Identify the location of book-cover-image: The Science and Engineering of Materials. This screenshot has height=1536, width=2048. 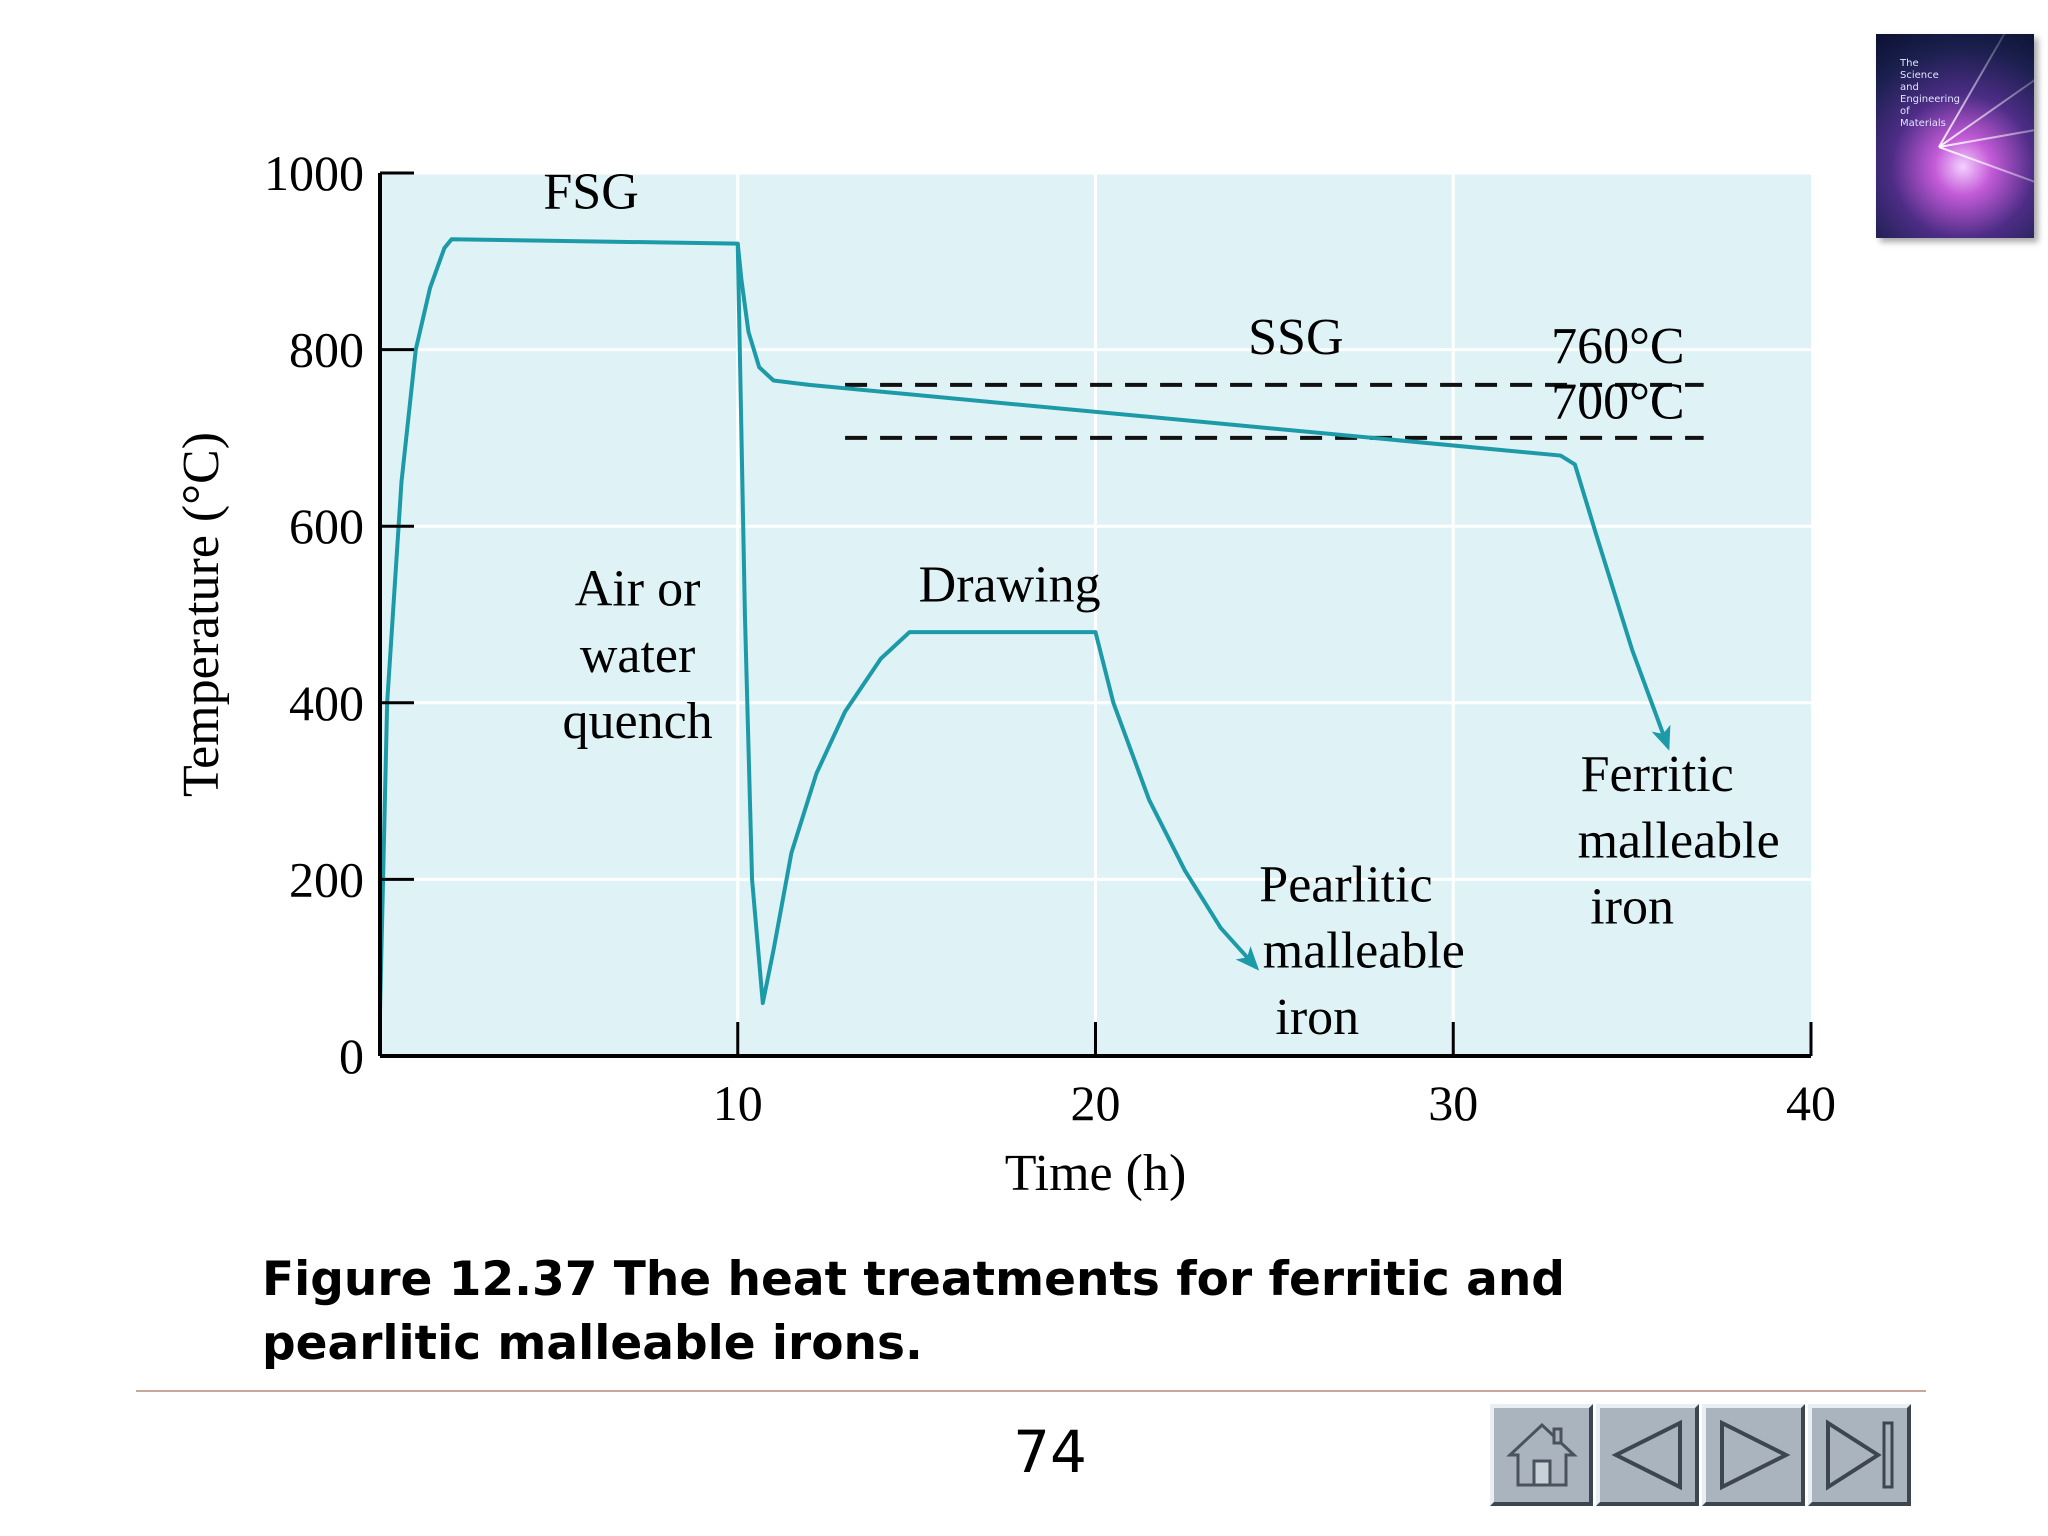
(1955, 136).